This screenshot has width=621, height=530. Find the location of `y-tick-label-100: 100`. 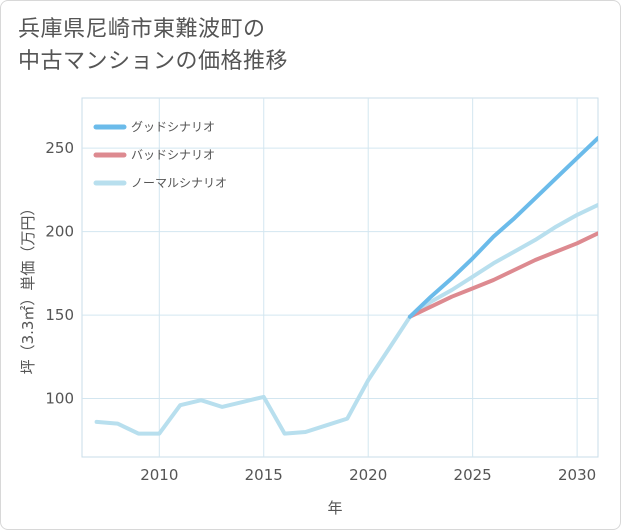

y-tick-label-100: 100 is located at coordinates (59, 399).